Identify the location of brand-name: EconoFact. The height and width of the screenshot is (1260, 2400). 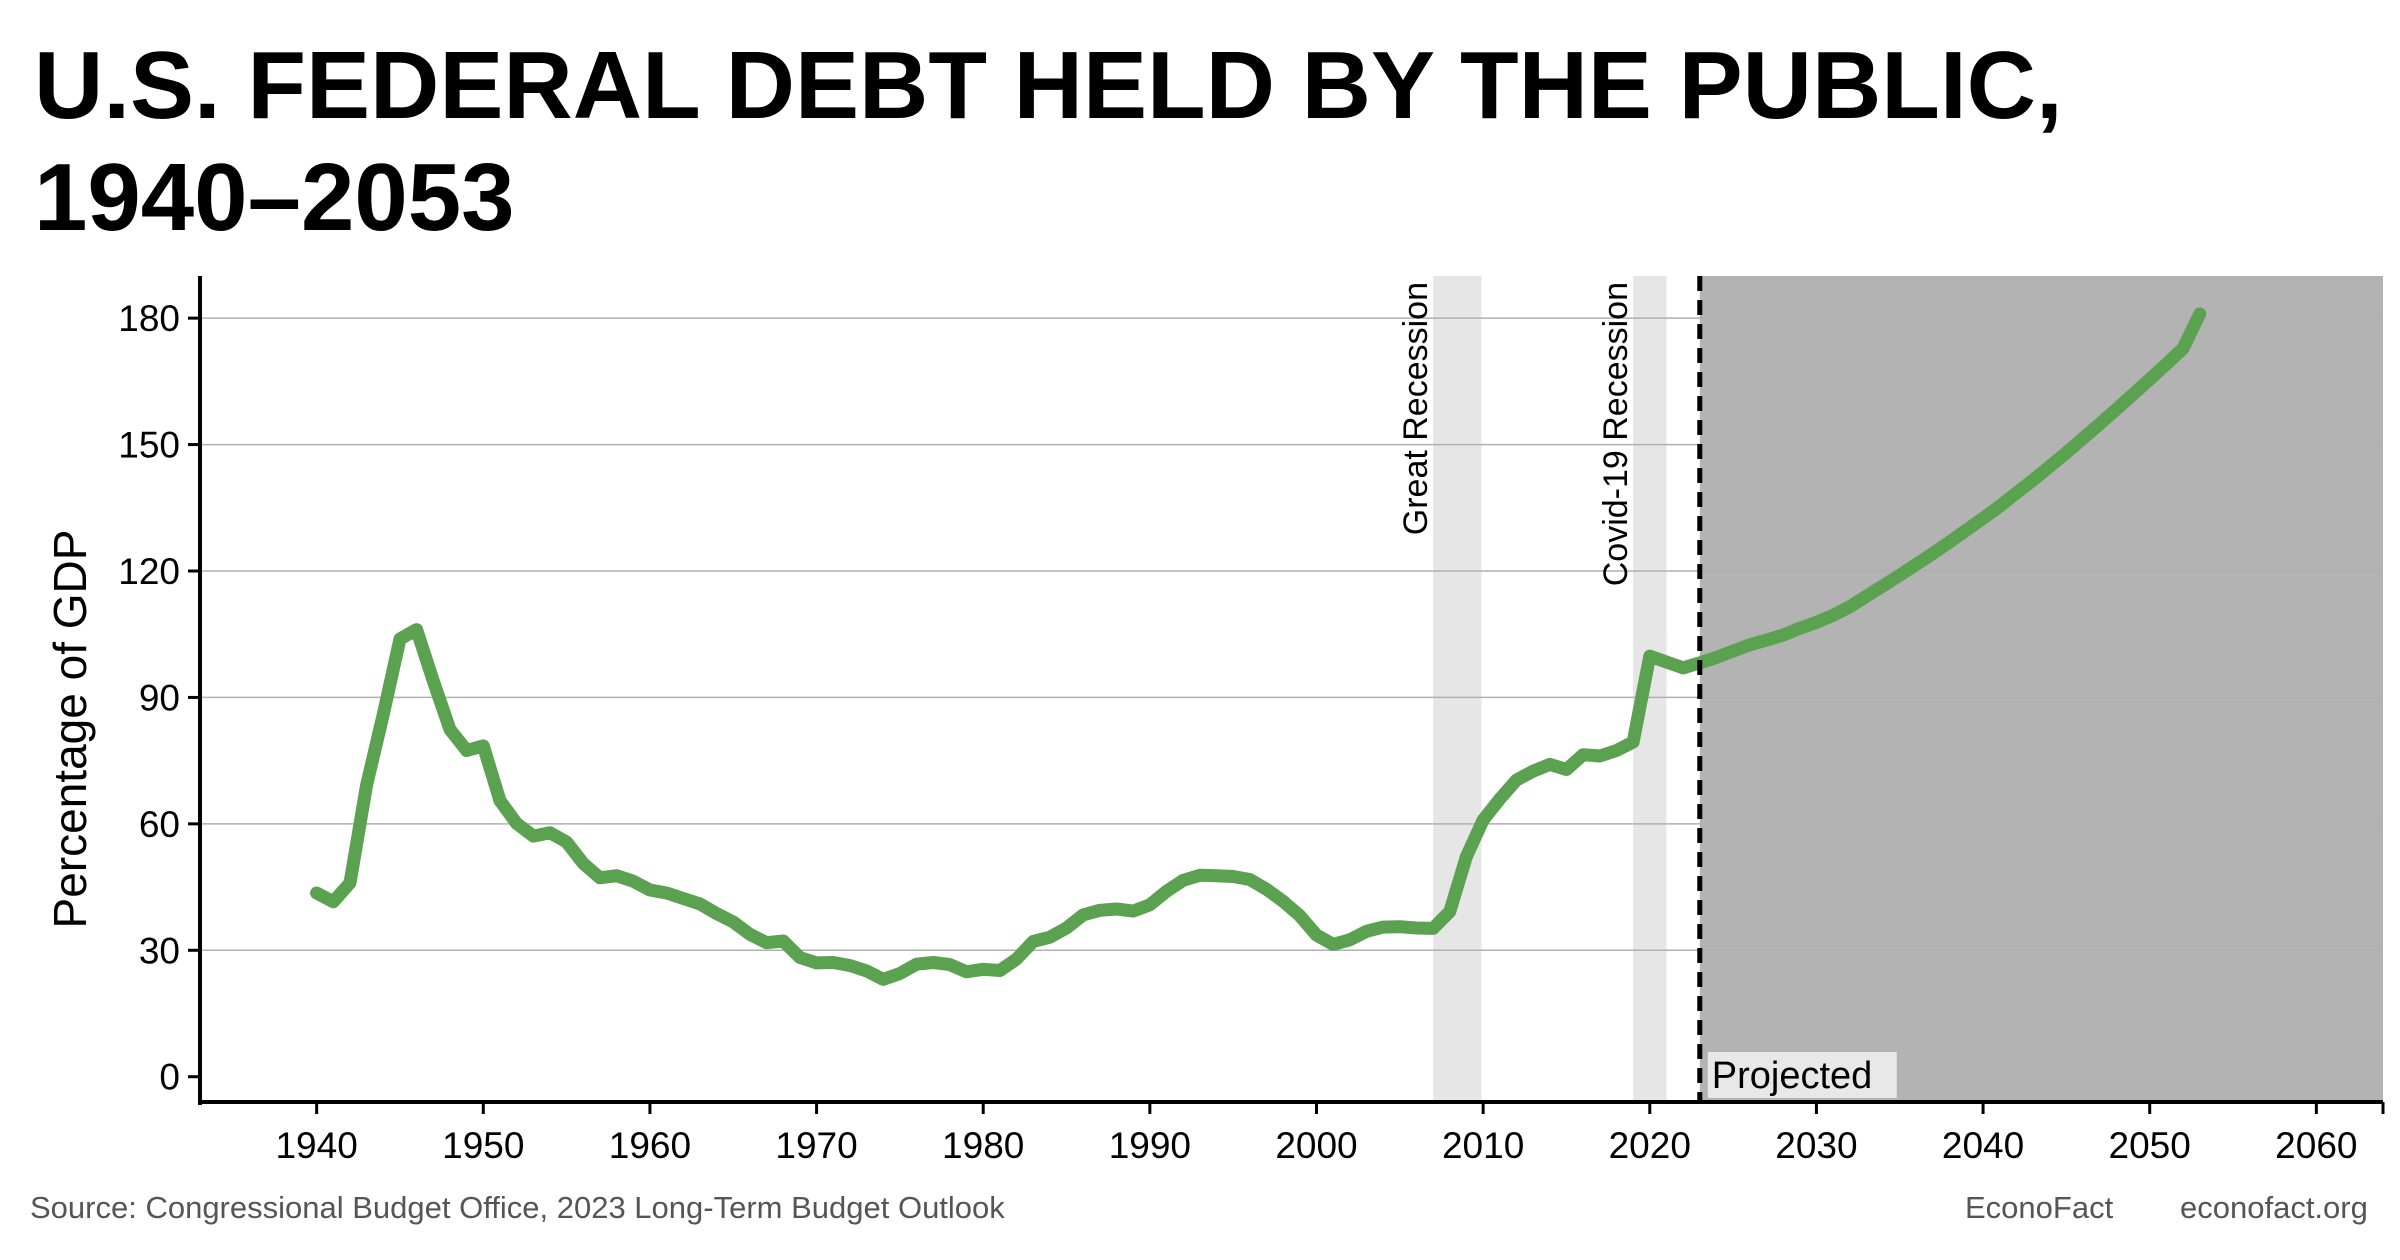
(2039, 1207).